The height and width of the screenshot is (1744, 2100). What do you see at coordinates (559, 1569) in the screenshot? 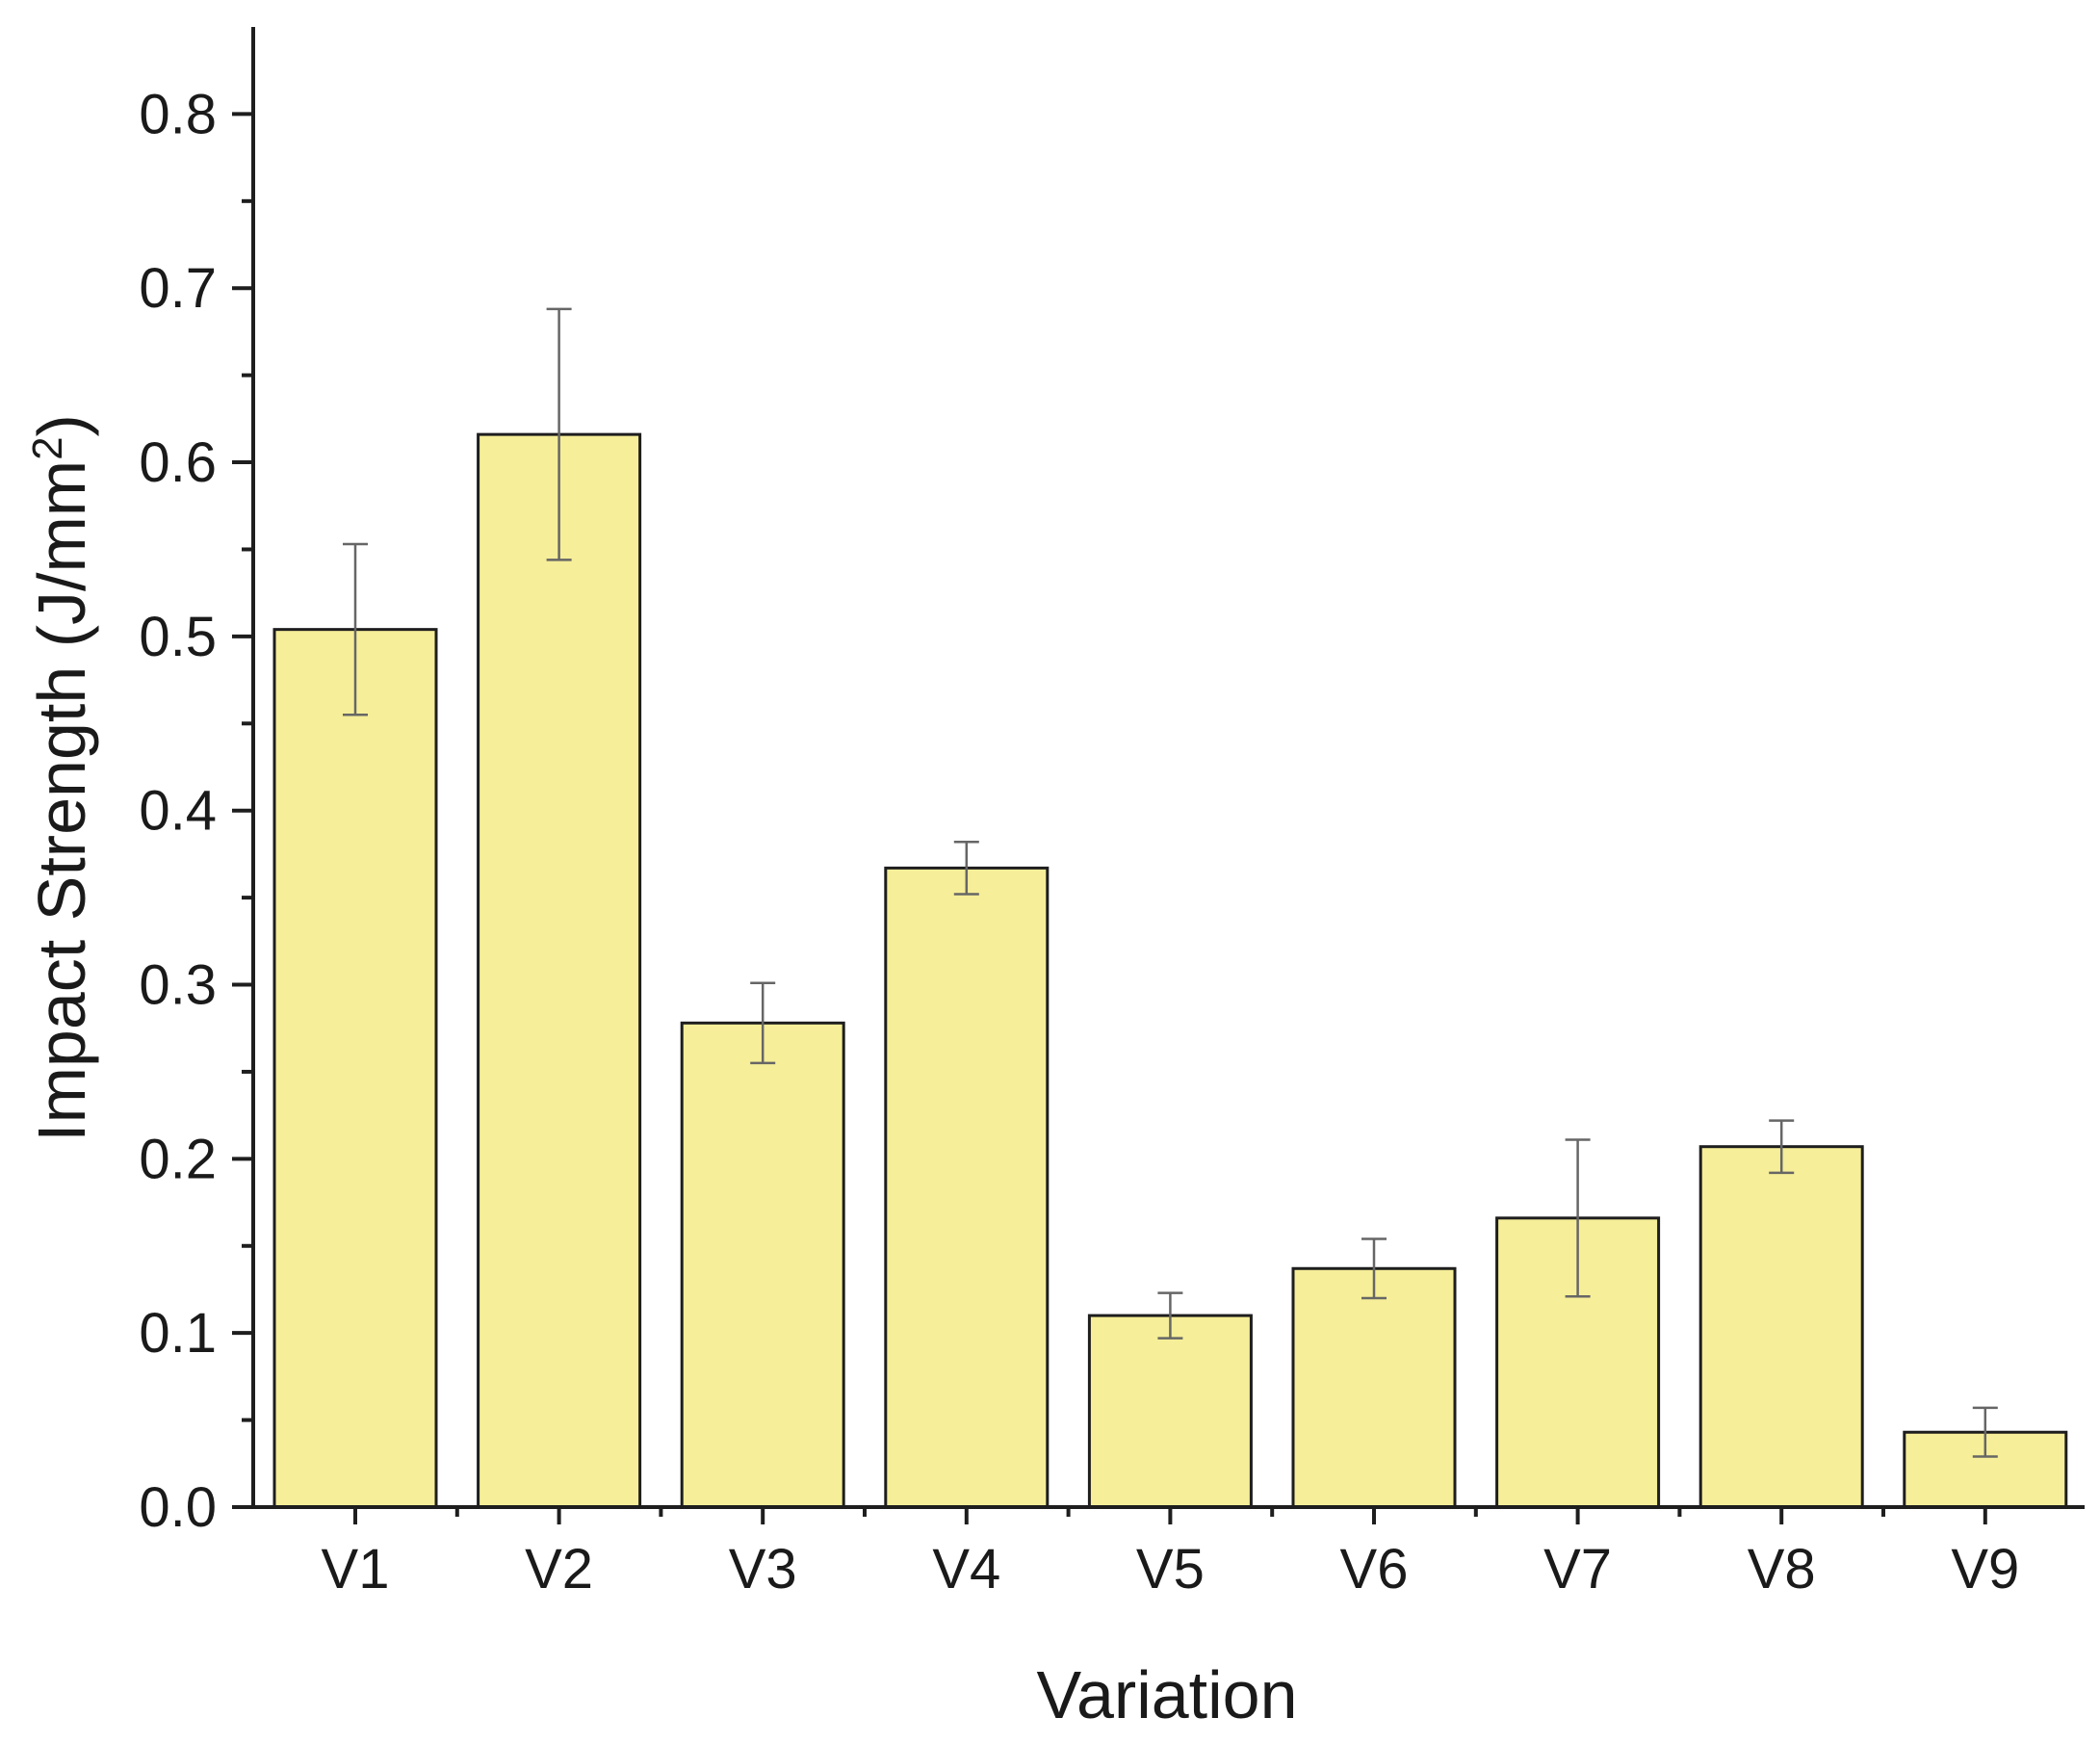
I see `x-tick-label-v2: V2` at bounding box center [559, 1569].